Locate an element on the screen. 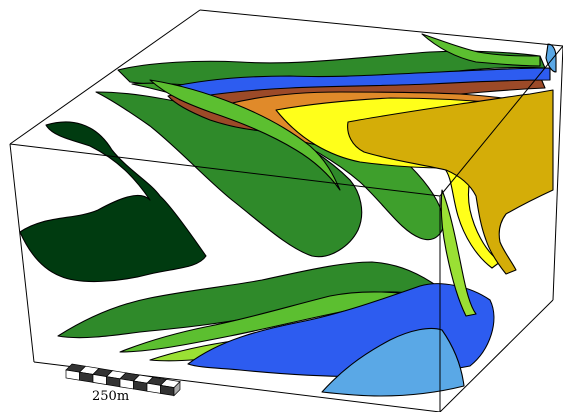 This screenshot has width=563, height=416. lime-right-strip is located at coordinates (458, 253).